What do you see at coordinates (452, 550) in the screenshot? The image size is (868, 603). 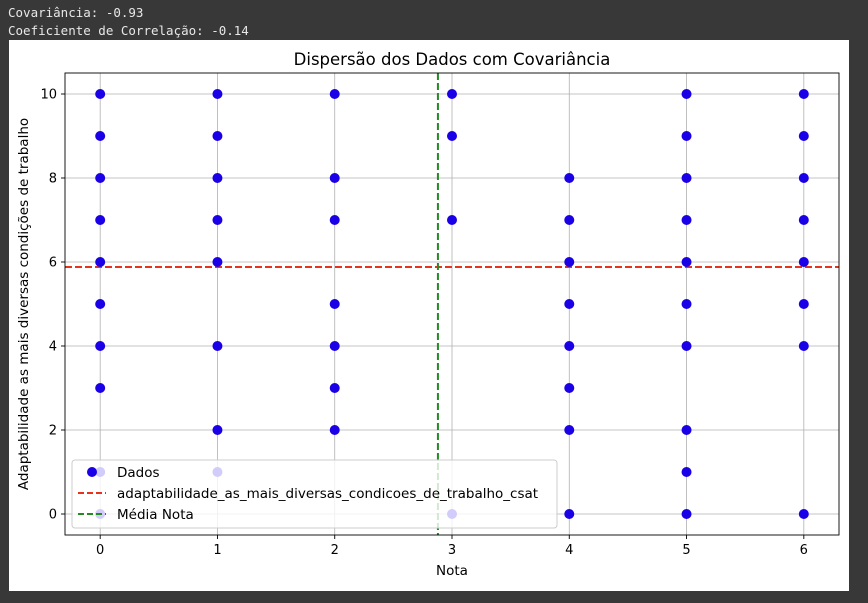 I see `x-tick-label: 3` at bounding box center [452, 550].